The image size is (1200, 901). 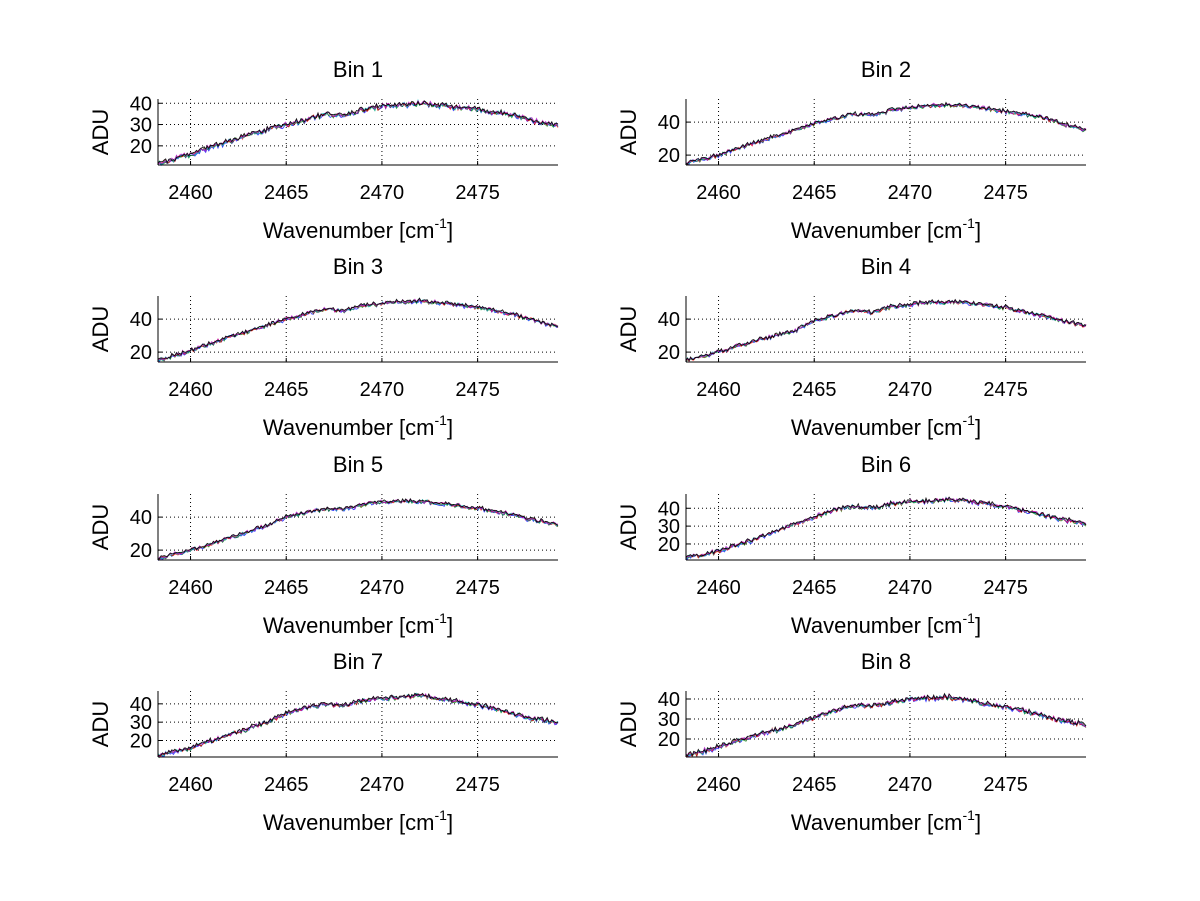 What do you see at coordinates (358, 69) in the screenshot?
I see `chart-title: Bin 1` at bounding box center [358, 69].